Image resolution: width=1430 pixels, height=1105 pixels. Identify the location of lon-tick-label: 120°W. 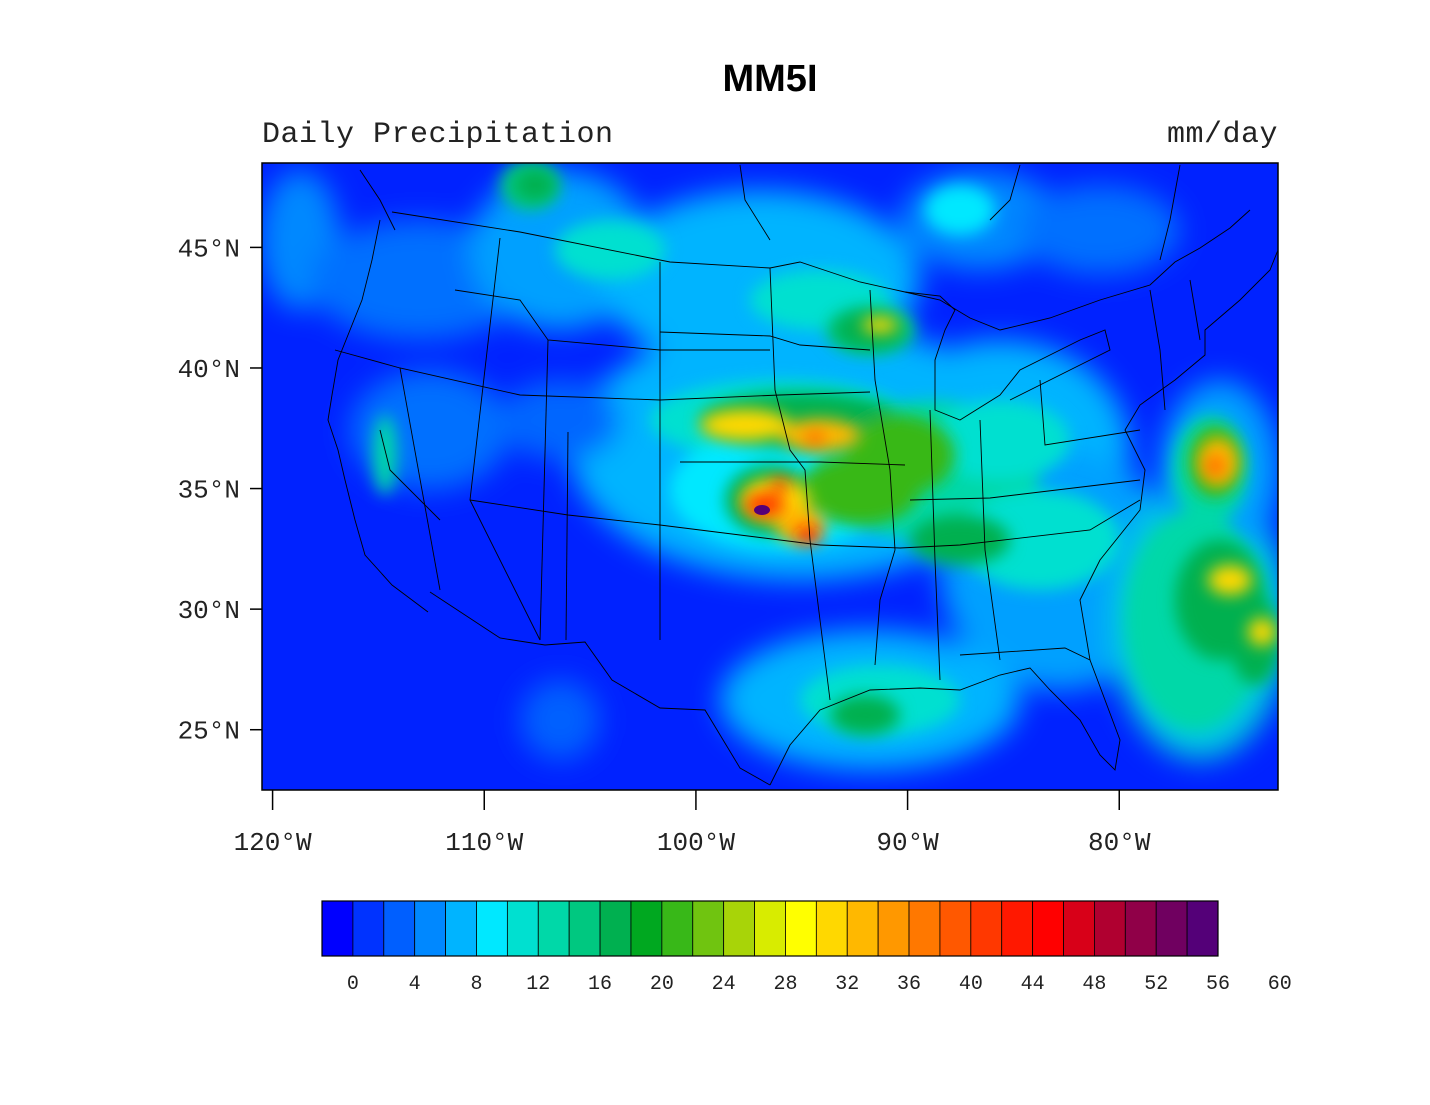
(273, 843).